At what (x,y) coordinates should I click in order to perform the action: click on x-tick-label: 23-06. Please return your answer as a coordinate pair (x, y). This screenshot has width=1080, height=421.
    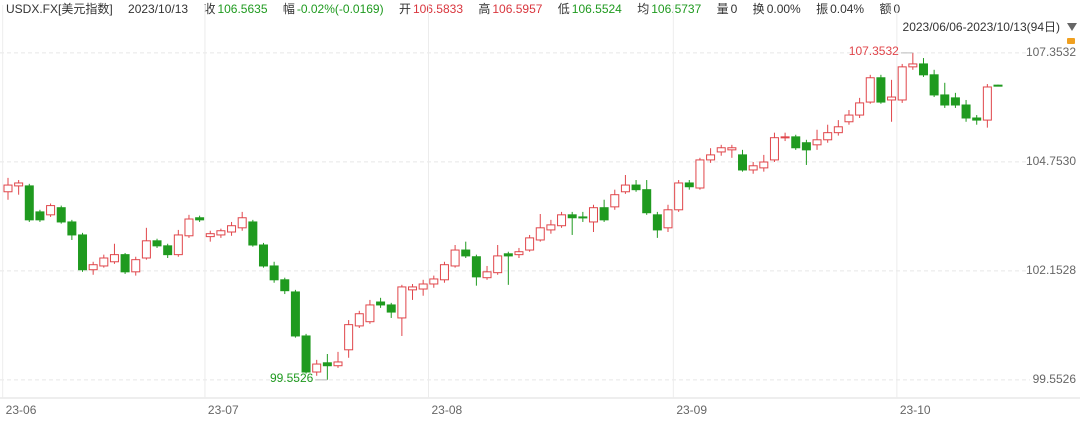
    Looking at the image, I should click on (21, 410).